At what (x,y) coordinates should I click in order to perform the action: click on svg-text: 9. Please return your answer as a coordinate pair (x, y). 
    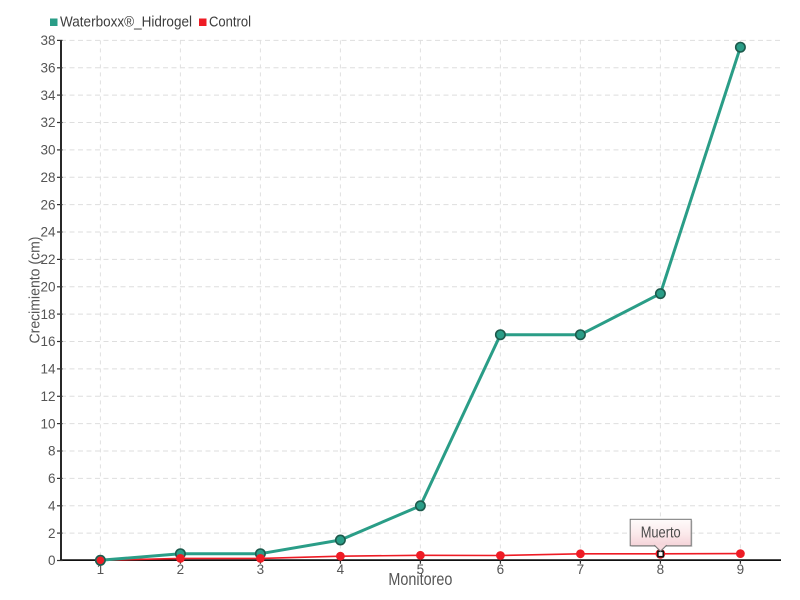
    Looking at the image, I should click on (741, 569).